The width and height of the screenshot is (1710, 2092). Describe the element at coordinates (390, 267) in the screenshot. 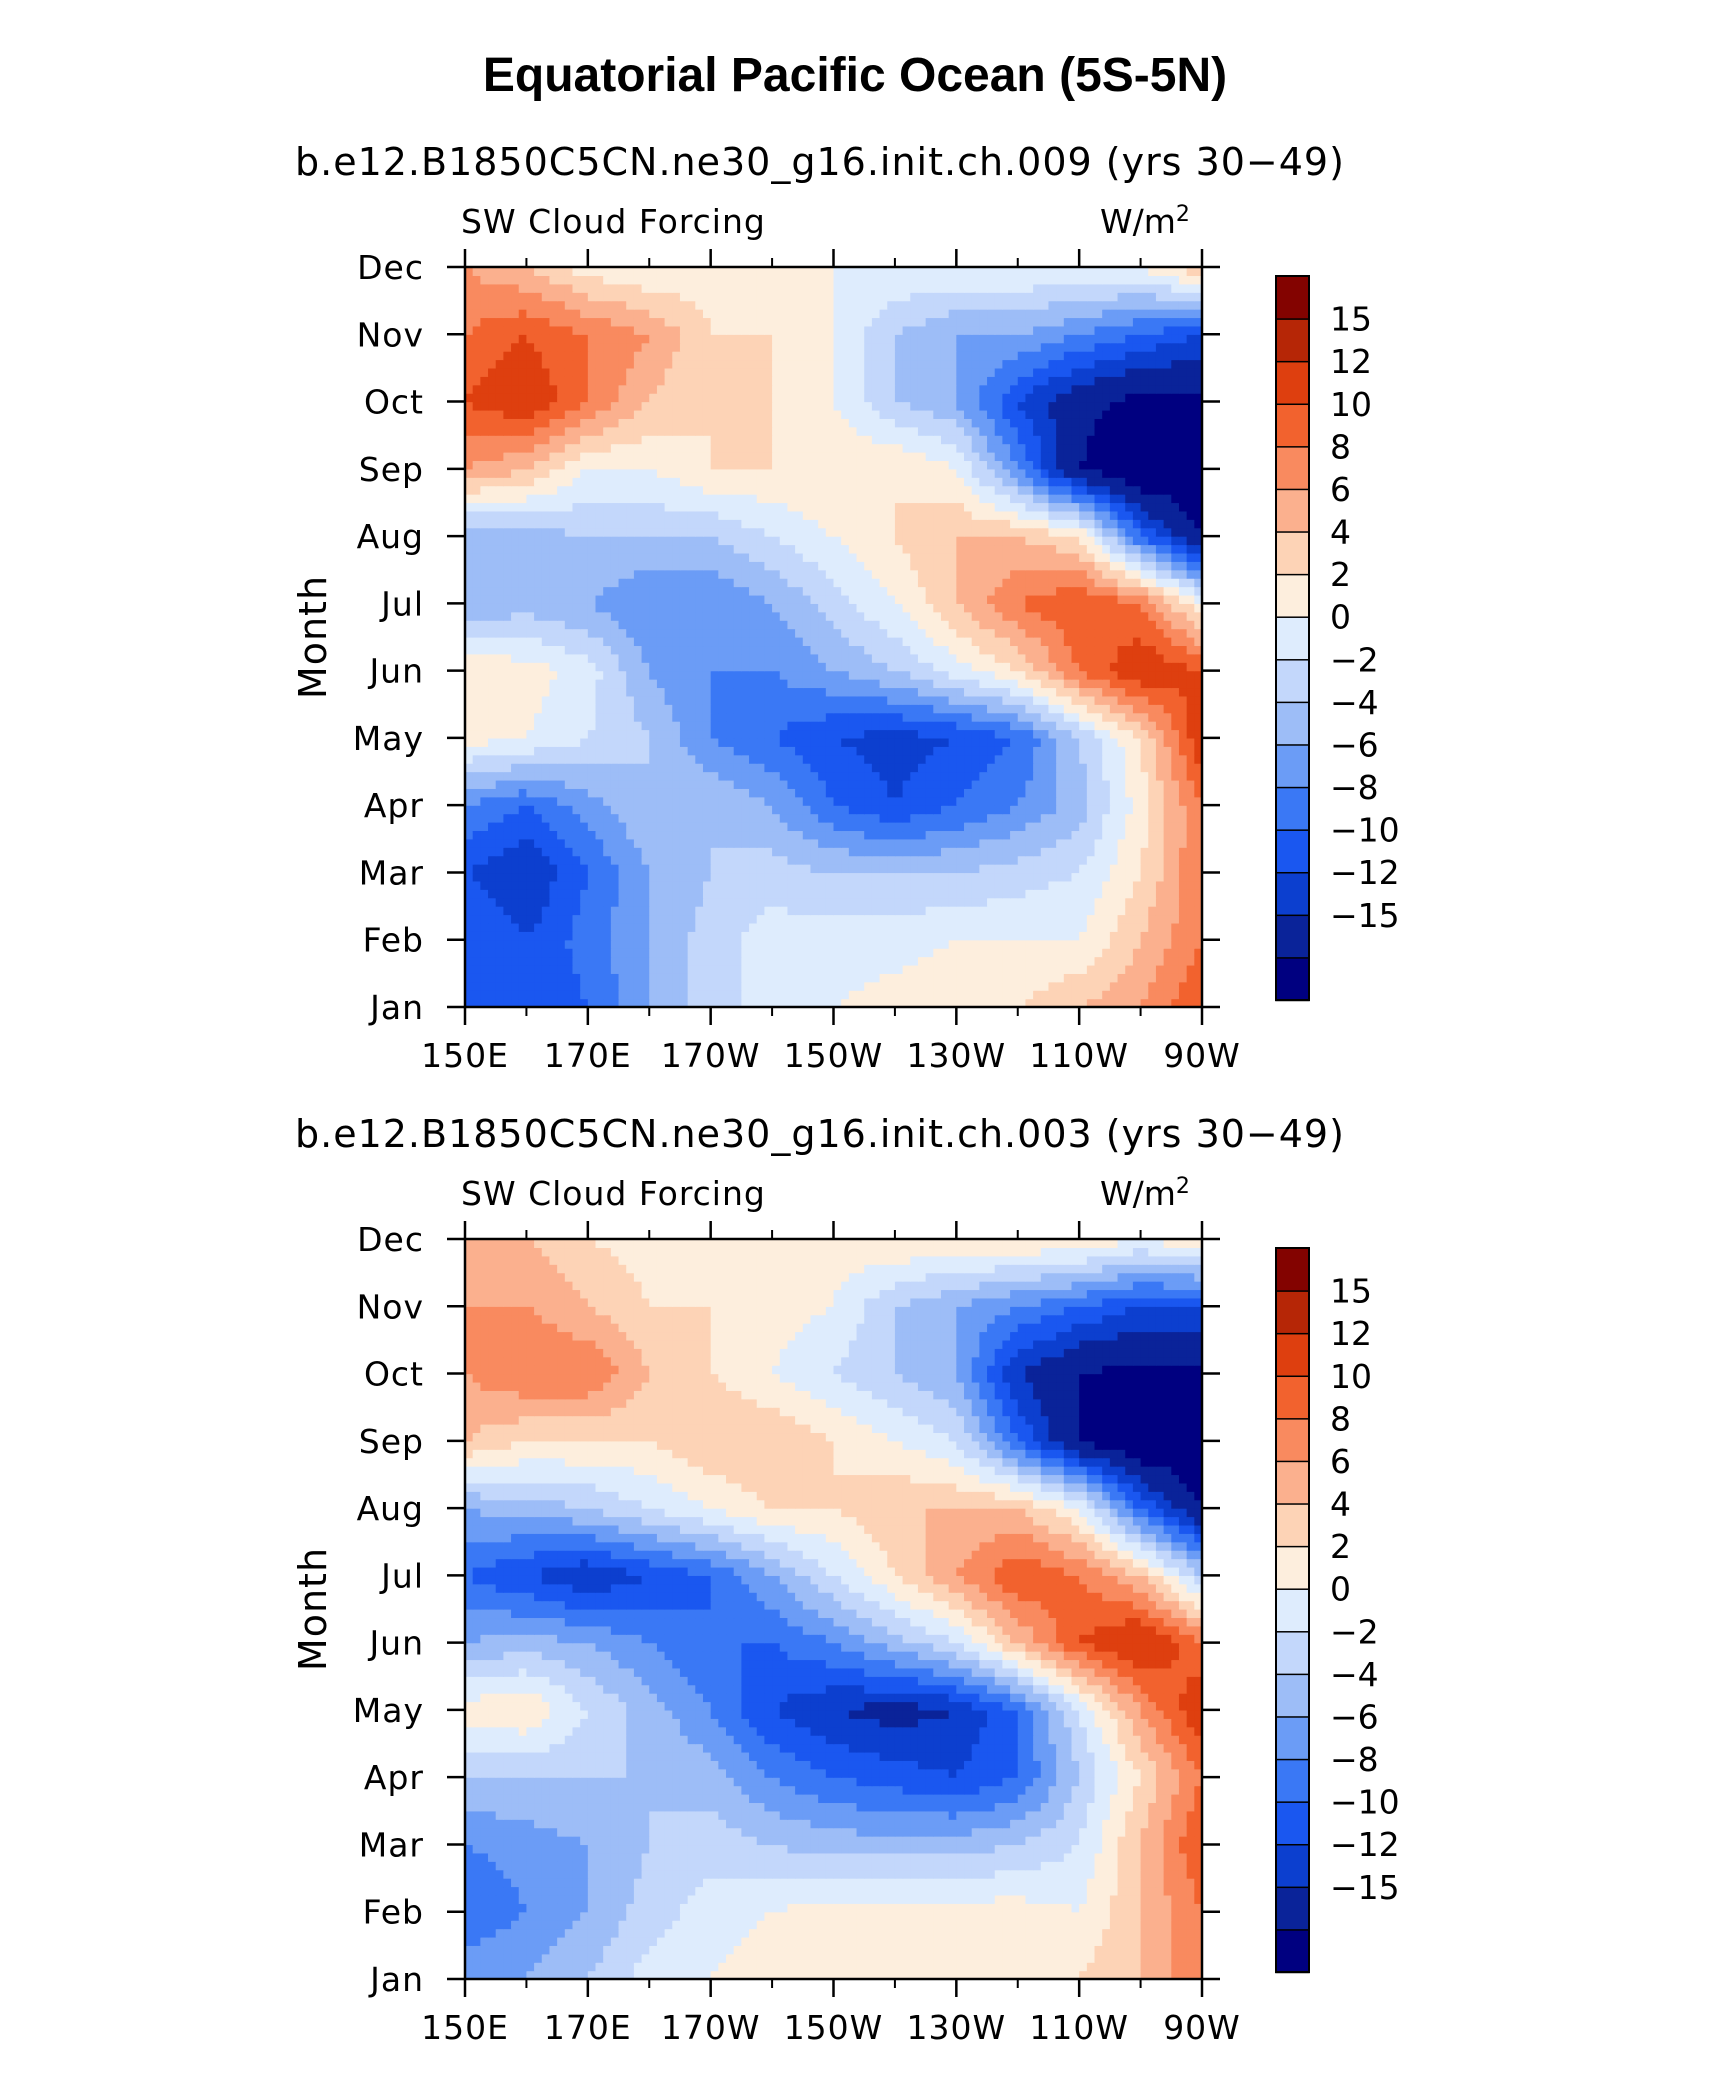

I see `y-tick-label: Dec` at that location.